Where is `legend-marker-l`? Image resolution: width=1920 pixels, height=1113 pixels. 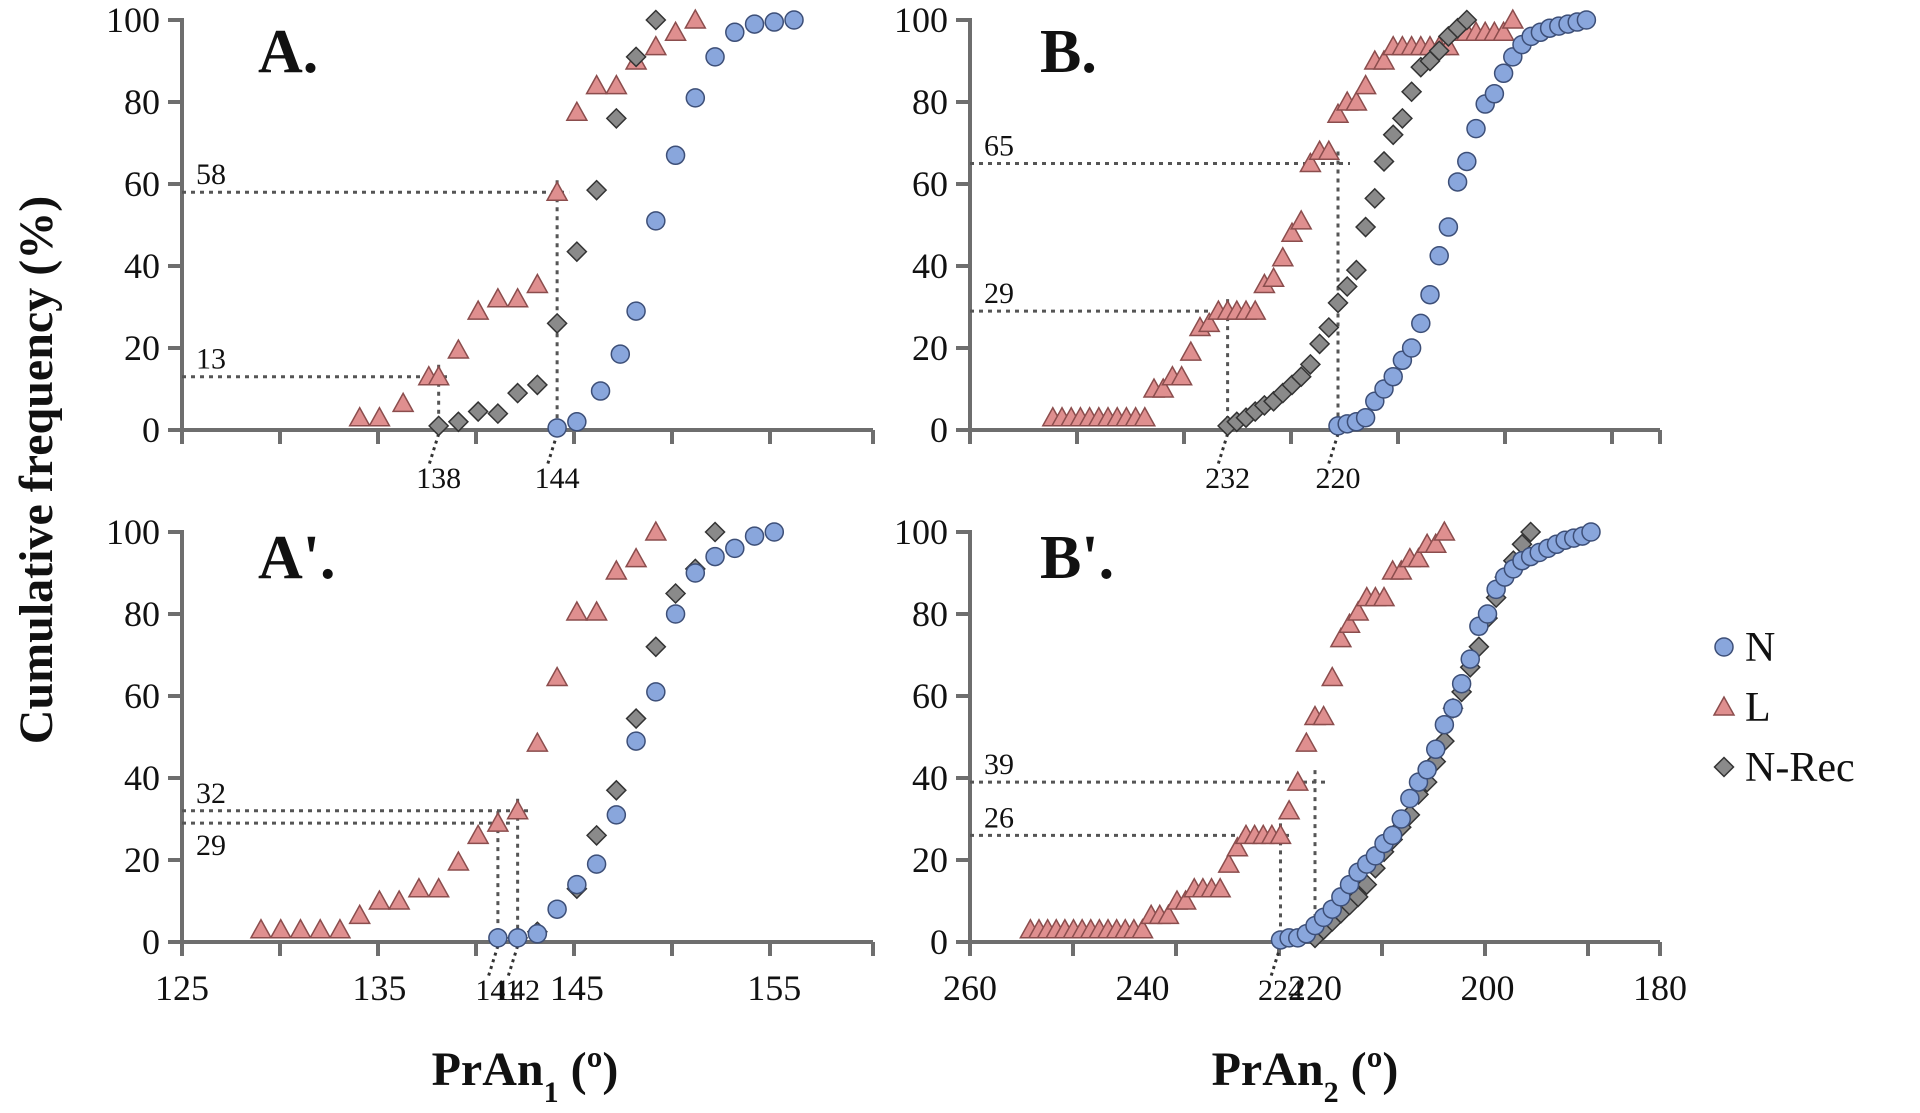 legend-marker-l is located at coordinates (1724, 705).